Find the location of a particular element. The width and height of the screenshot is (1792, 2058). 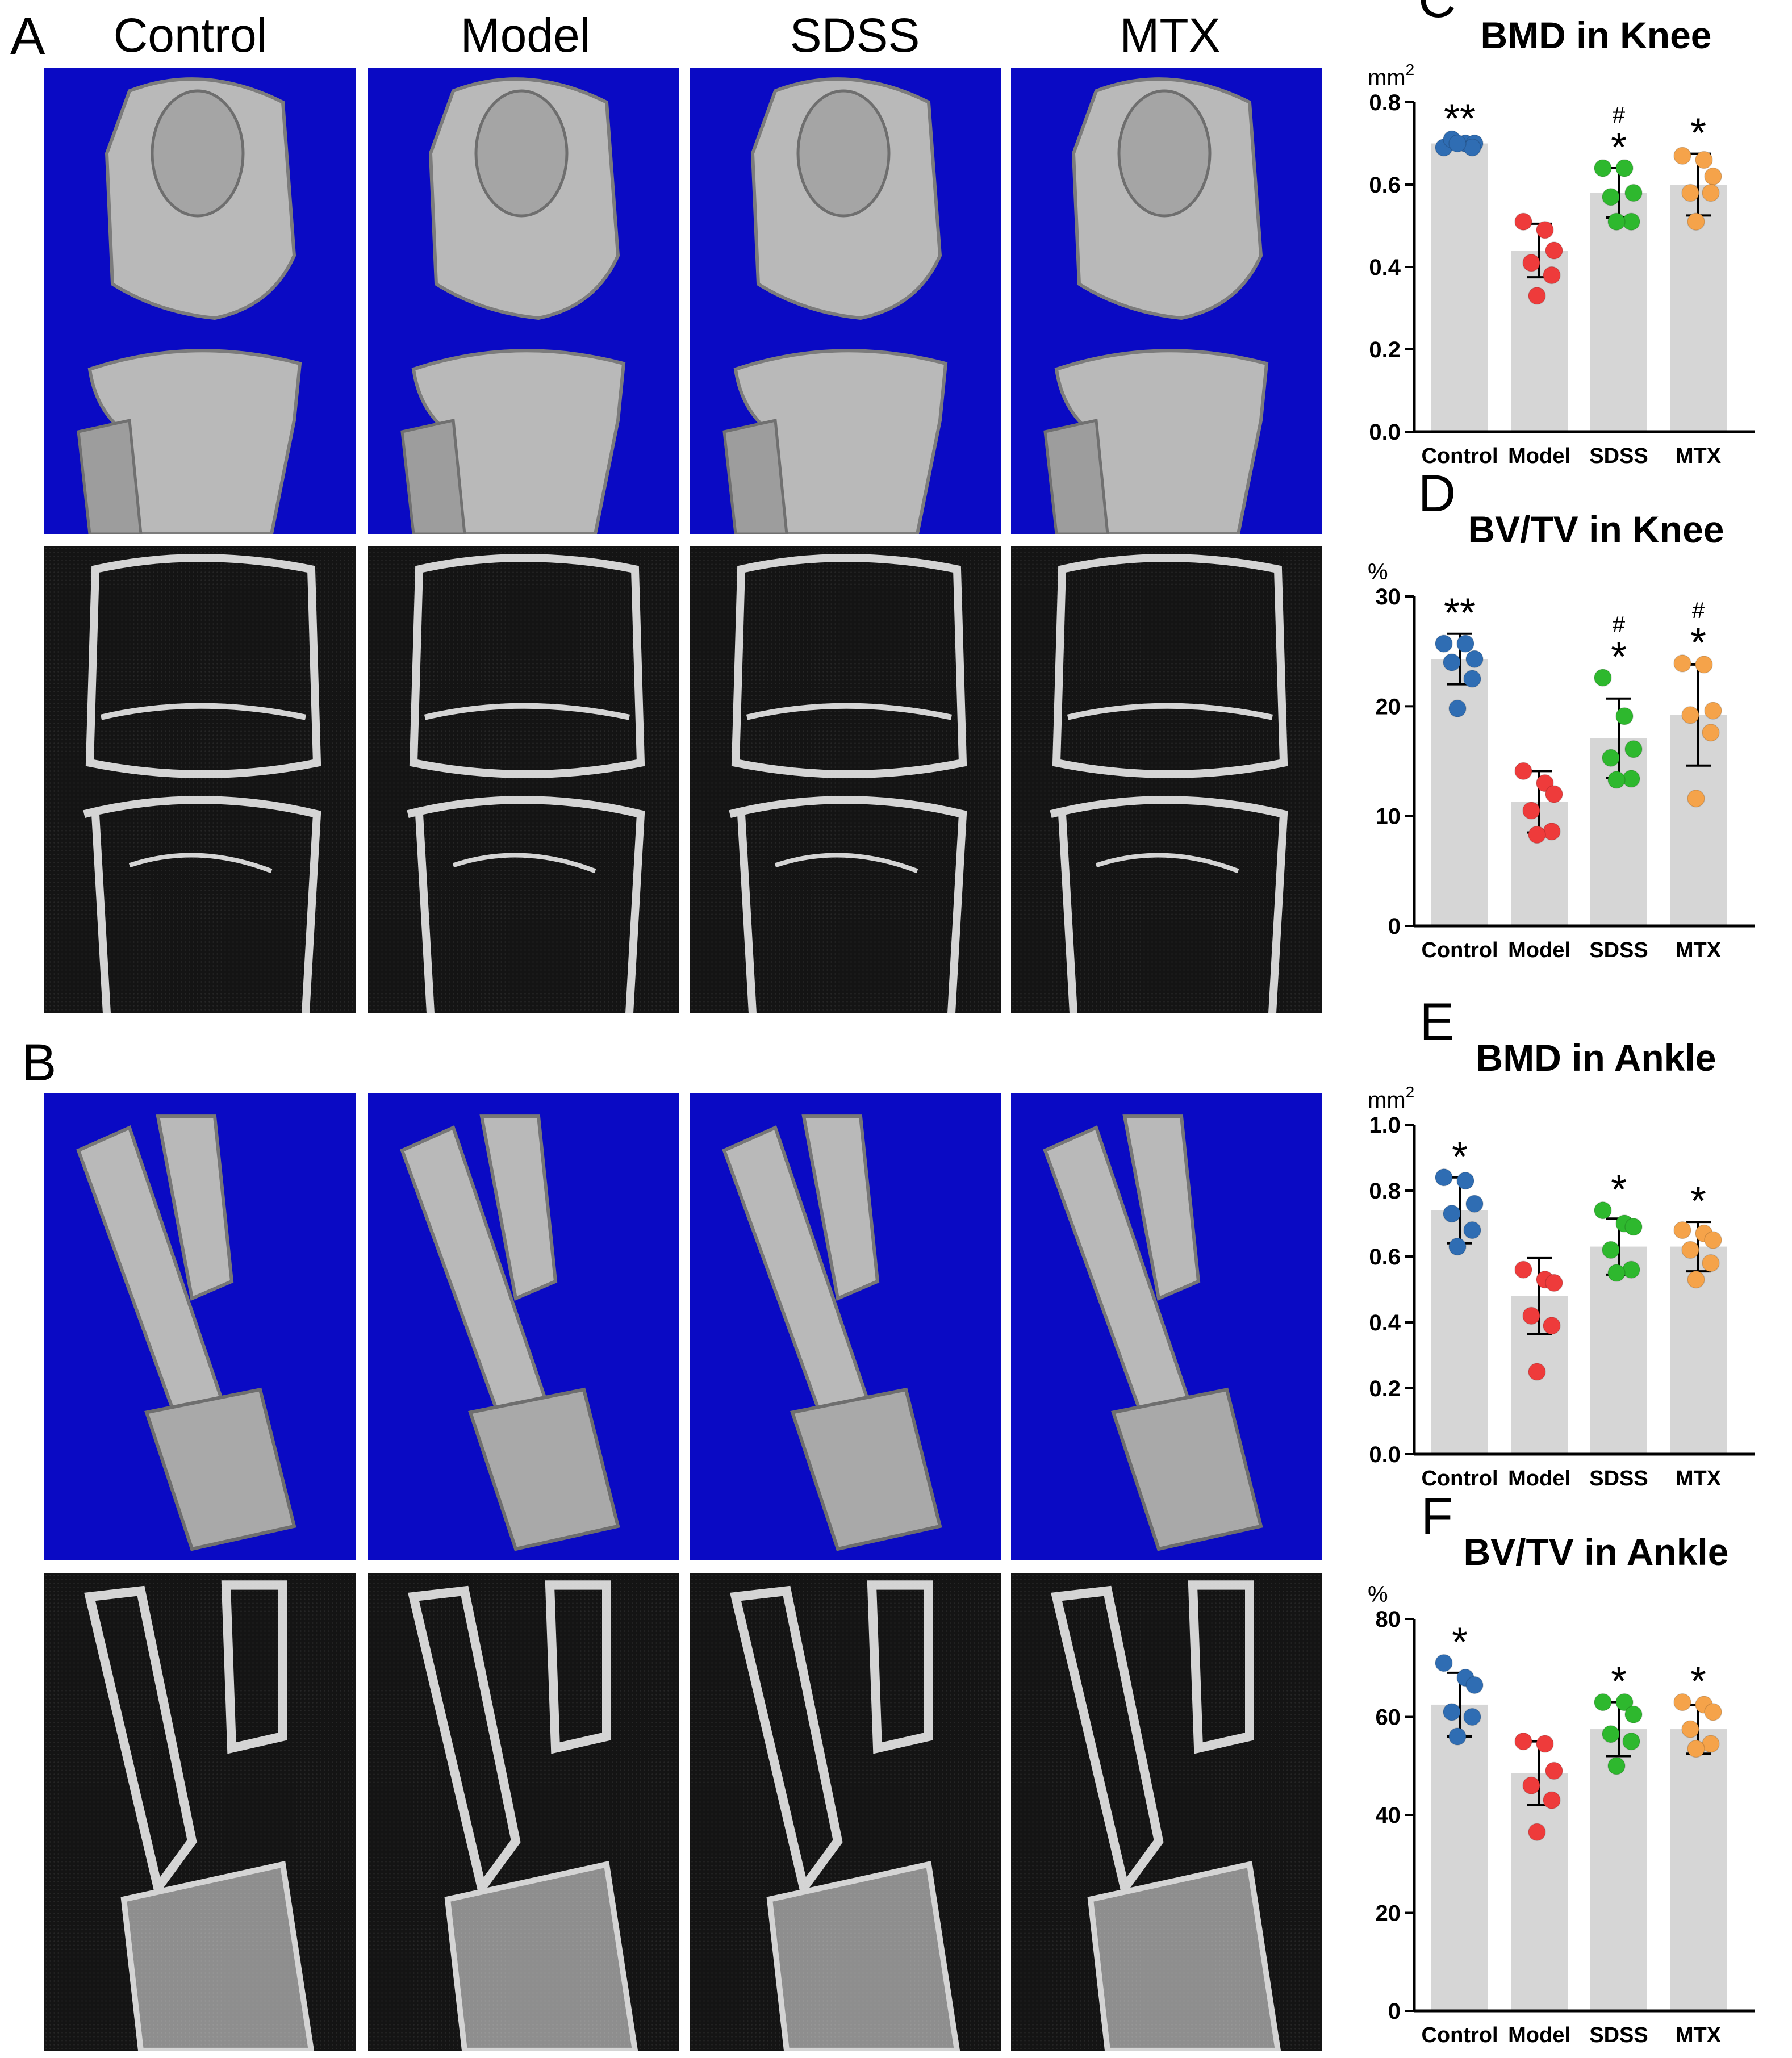

panel-label-e: E is located at coordinates (1437, 1022).